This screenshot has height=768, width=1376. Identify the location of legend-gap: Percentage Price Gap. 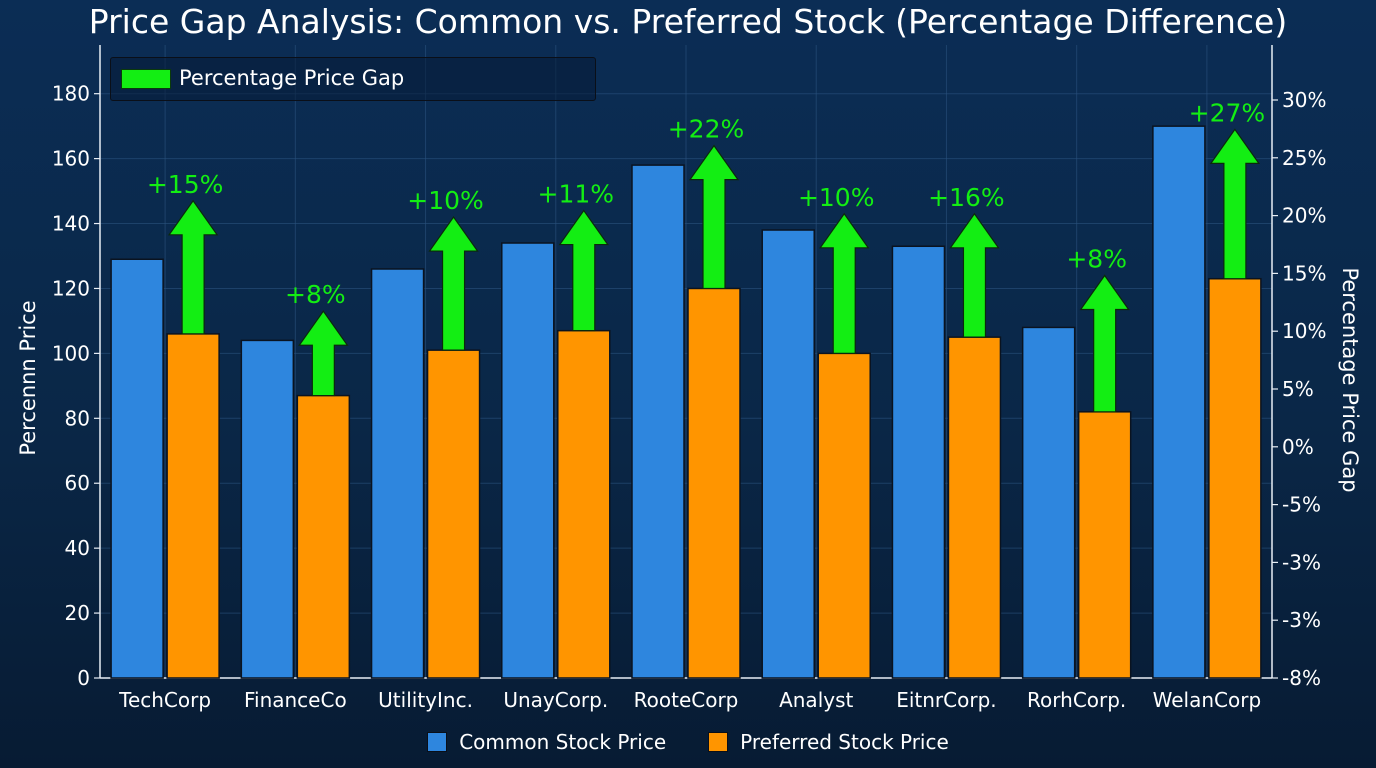
(353, 79).